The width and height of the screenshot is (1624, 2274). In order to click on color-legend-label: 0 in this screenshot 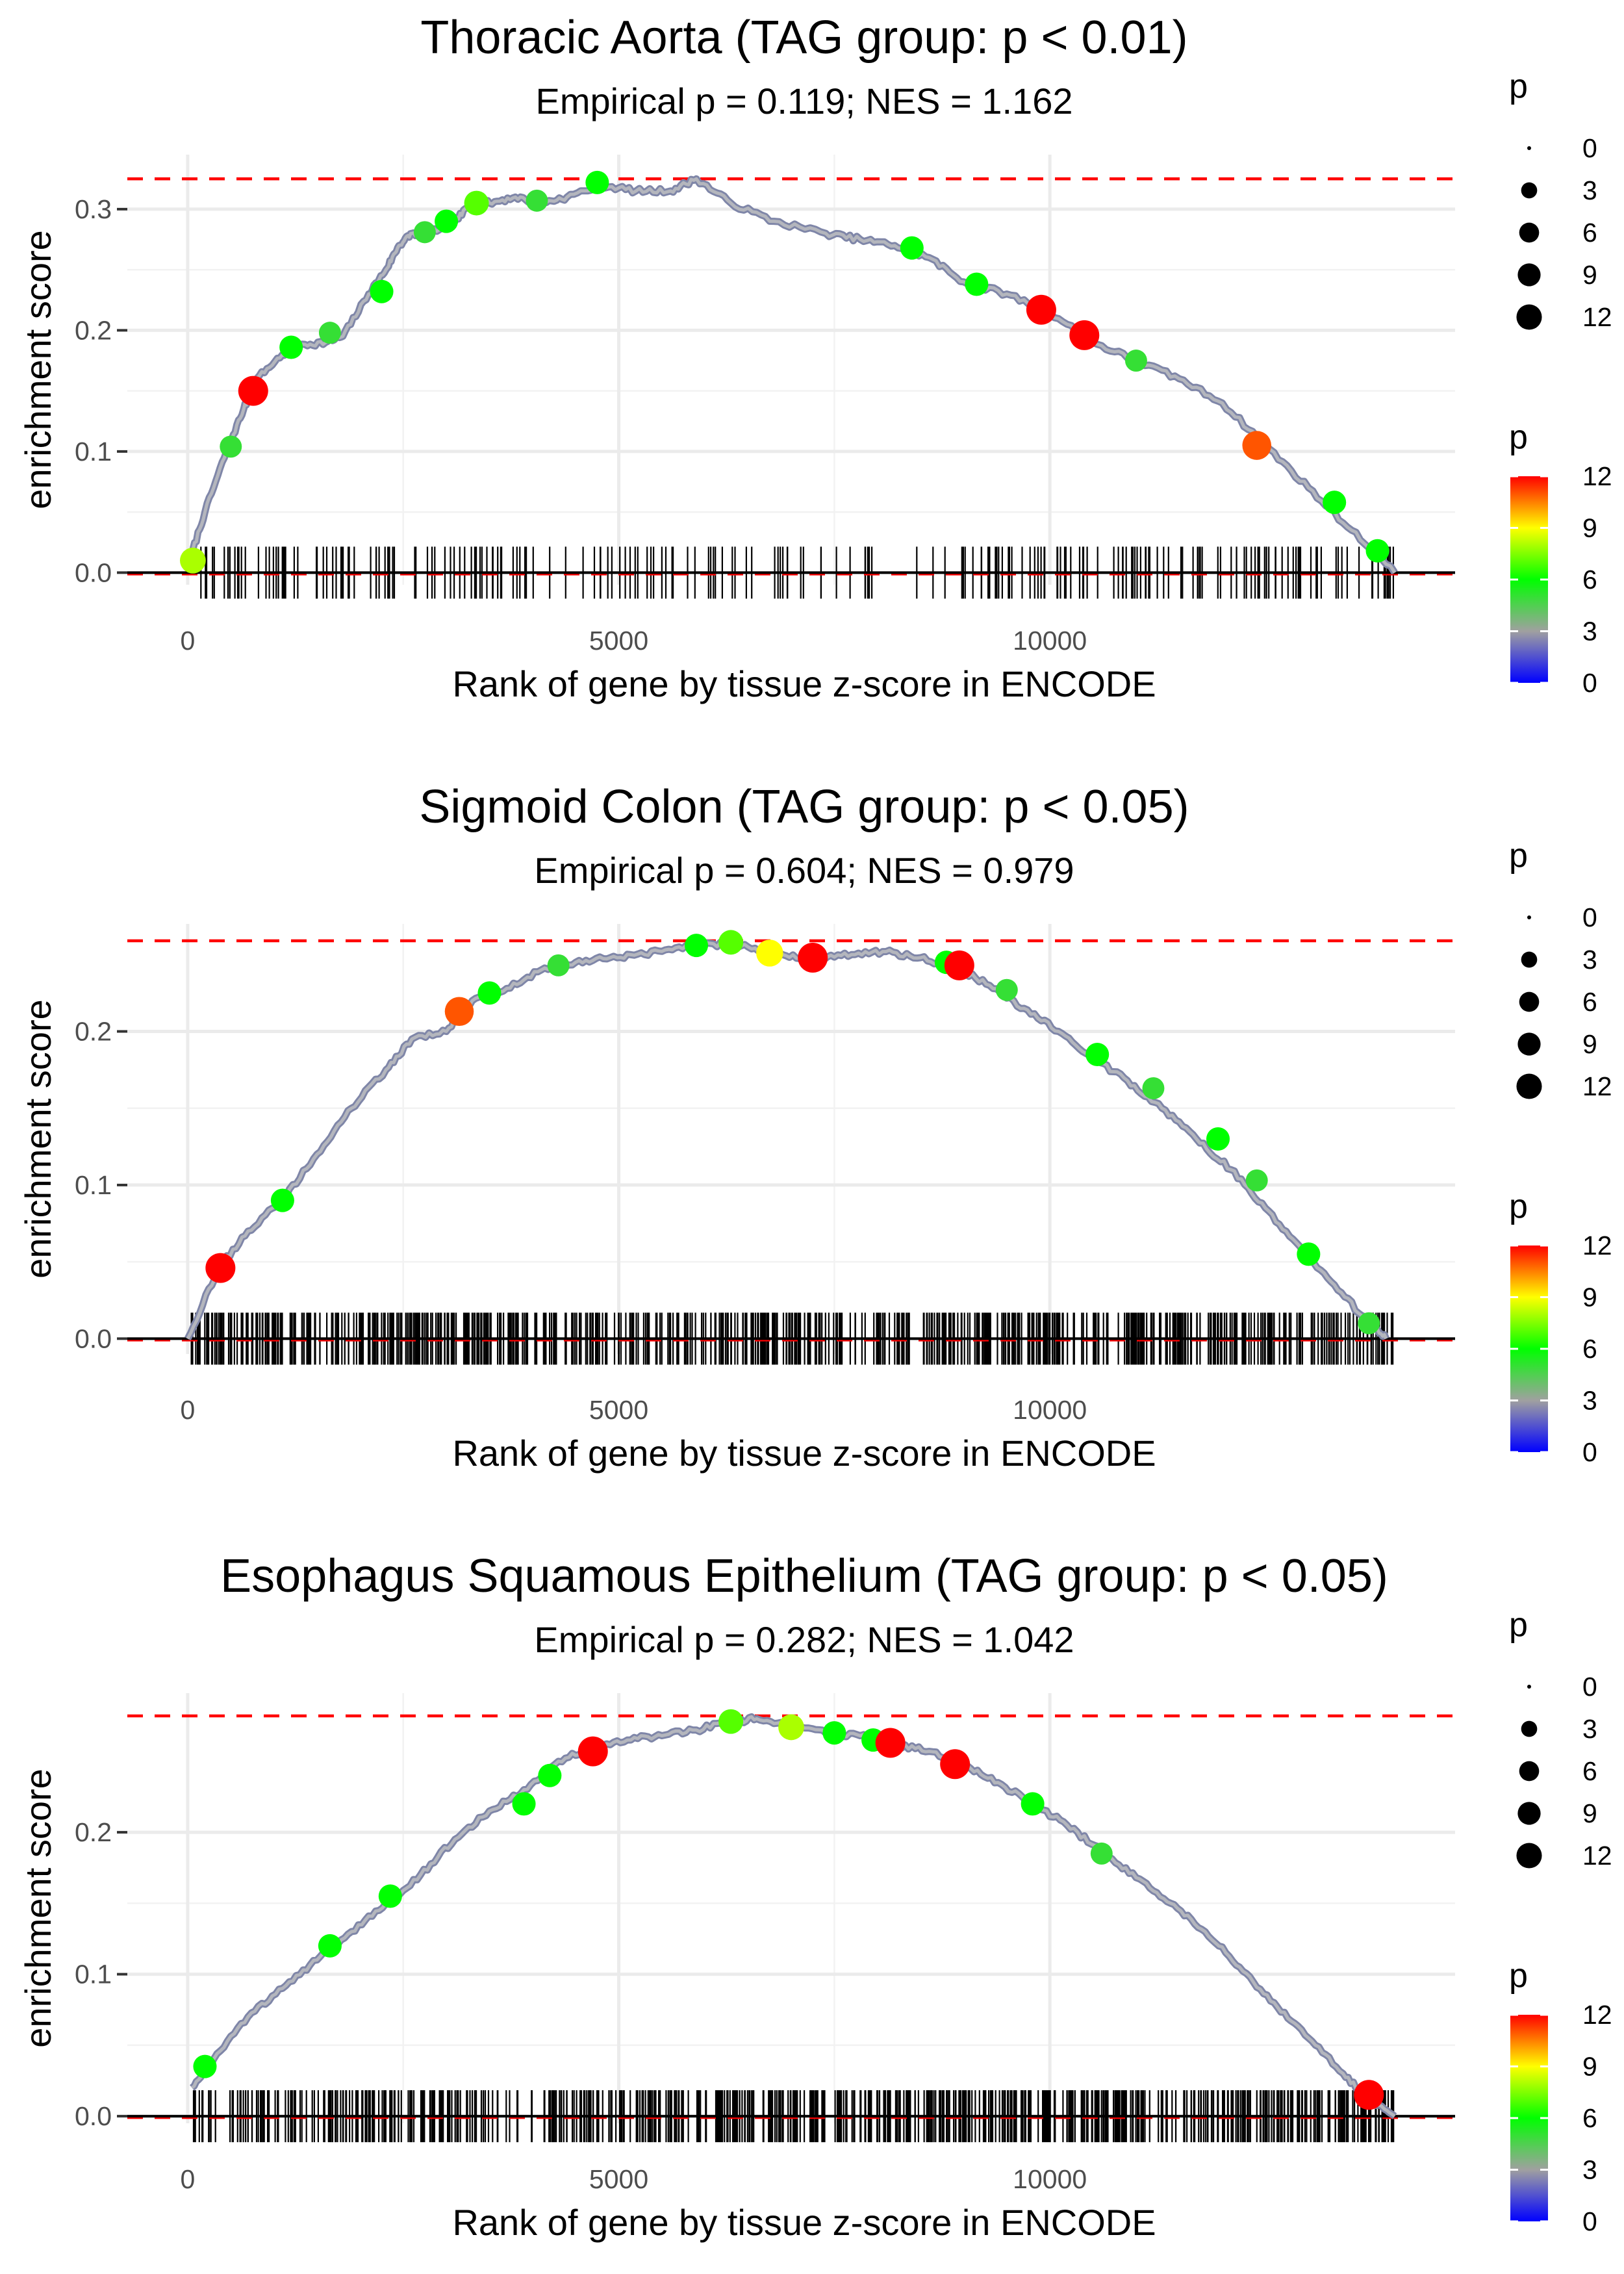, I will do `click(1589, 2221)`.